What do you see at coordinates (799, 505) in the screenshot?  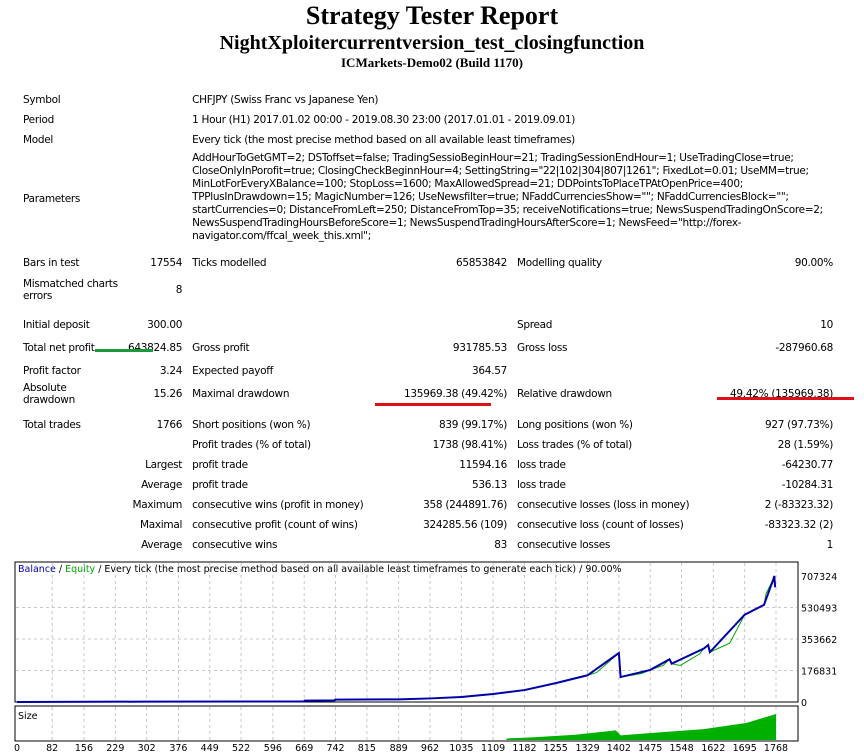 I see `max-losses-value: 2 (-83323.32)` at bounding box center [799, 505].